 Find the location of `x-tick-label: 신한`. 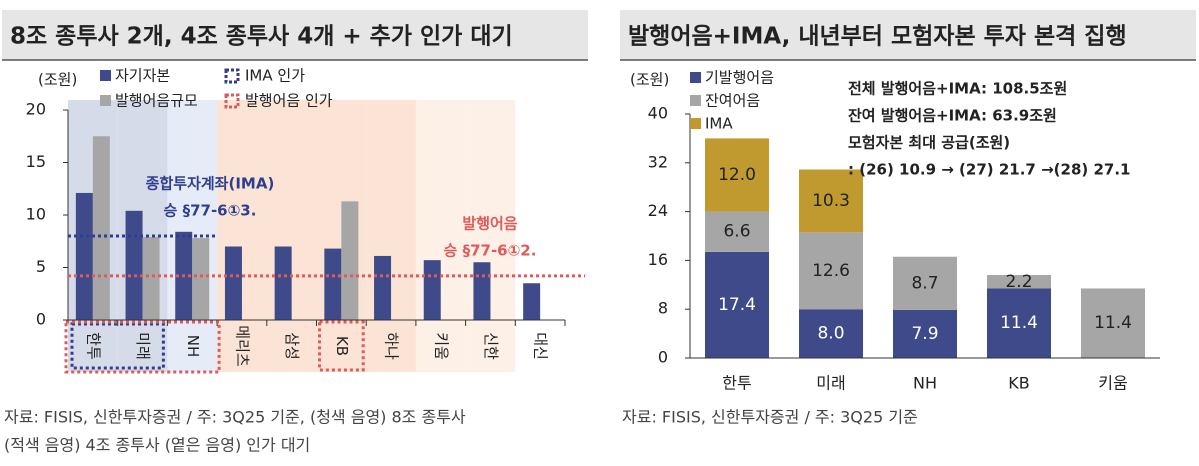

x-tick-label: 신한 is located at coordinates (491, 346).